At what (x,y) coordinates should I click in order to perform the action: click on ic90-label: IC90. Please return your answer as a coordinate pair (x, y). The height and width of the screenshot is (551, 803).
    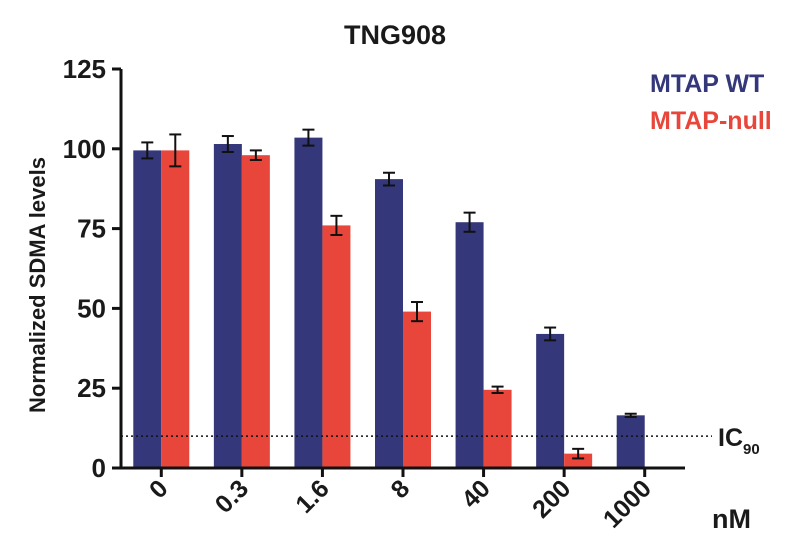
    Looking at the image, I should click on (739, 441).